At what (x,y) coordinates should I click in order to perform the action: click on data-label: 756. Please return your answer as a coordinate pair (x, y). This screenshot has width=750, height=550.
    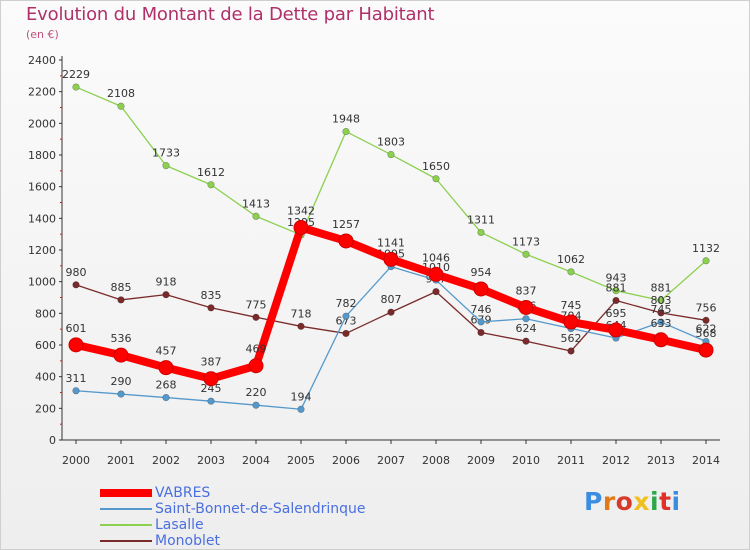
    Looking at the image, I should click on (706, 307).